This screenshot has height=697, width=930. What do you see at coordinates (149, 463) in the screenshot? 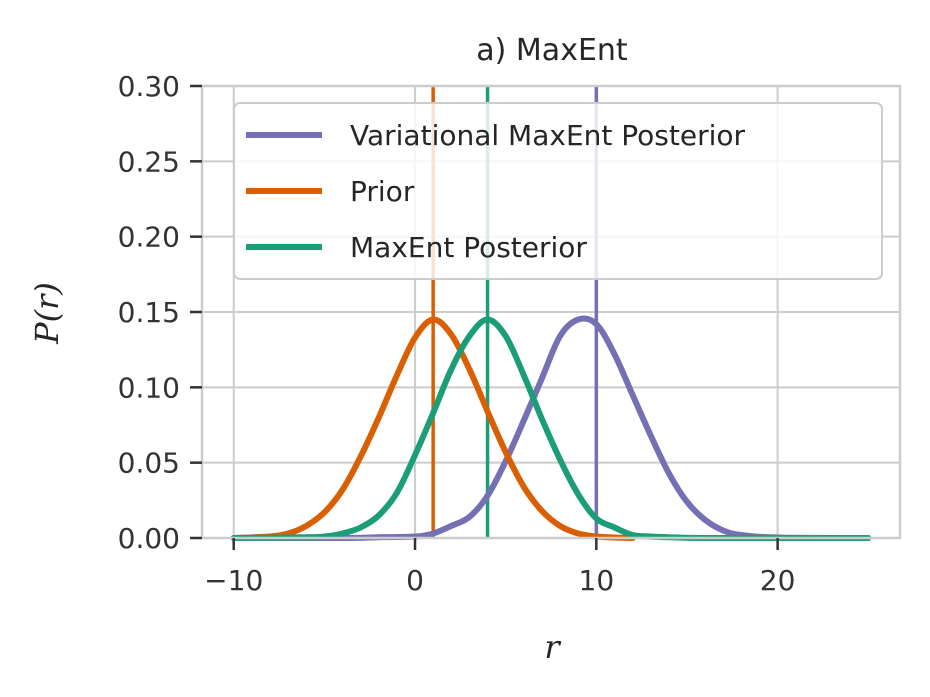
I see `y-tick-label: 0.05` at bounding box center [149, 463].